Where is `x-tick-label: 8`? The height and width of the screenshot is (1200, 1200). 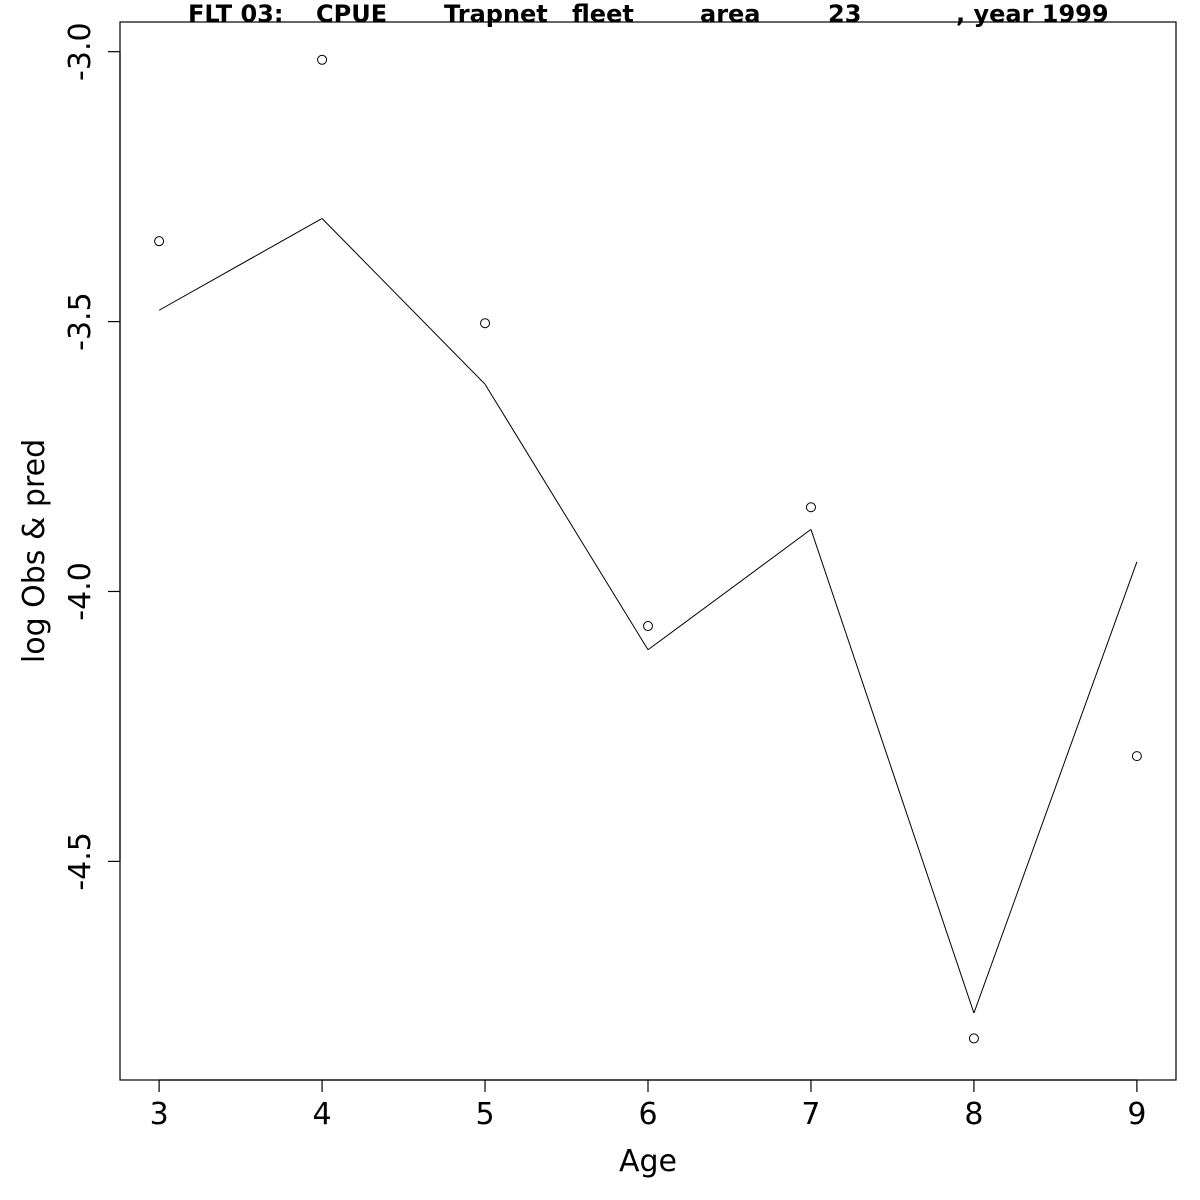 x-tick-label: 8 is located at coordinates (973, 1114).